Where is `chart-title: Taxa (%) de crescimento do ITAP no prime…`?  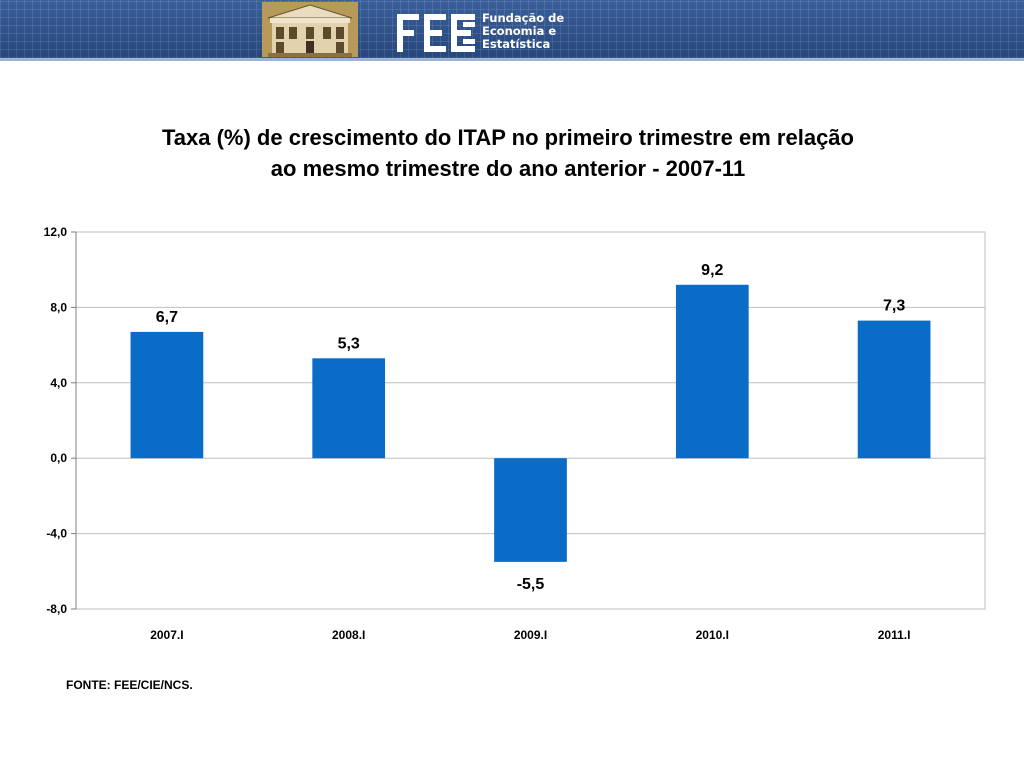
chart-title: Taxa (%) de crescimento do ITAP no prime… is located at coordinates (508, 153).